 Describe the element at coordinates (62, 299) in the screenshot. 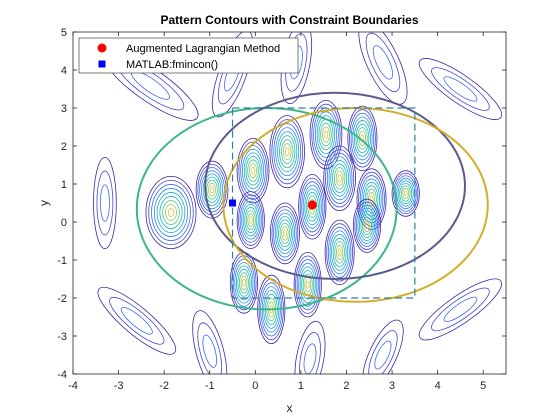

I see `y-tick-label: -2` at that location.